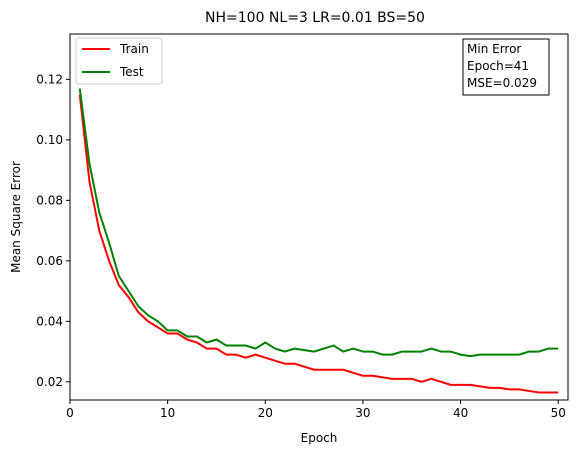 The image size is (579, 455). What do you see at coordinates (502, 83) in the screenshot?
I see `annotation-line-3: MSE=0.029` at bounding box center [502, 83].